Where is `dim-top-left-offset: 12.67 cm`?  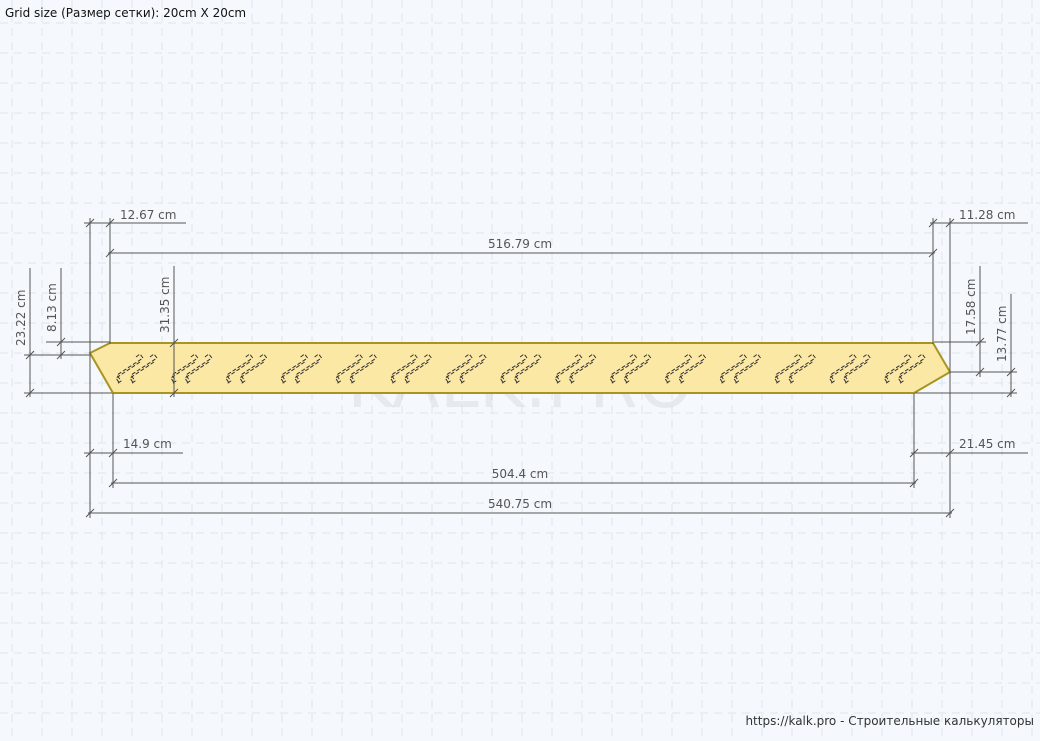
dim-top-left-offset: 12.67 cm is located at coordinates (148, 215).